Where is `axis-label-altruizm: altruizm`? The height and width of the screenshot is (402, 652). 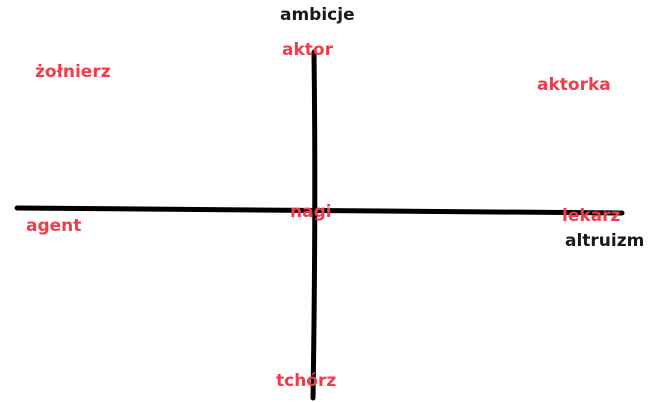
axis-label-altruizm: altruizm is located at coordinates (604, 241).